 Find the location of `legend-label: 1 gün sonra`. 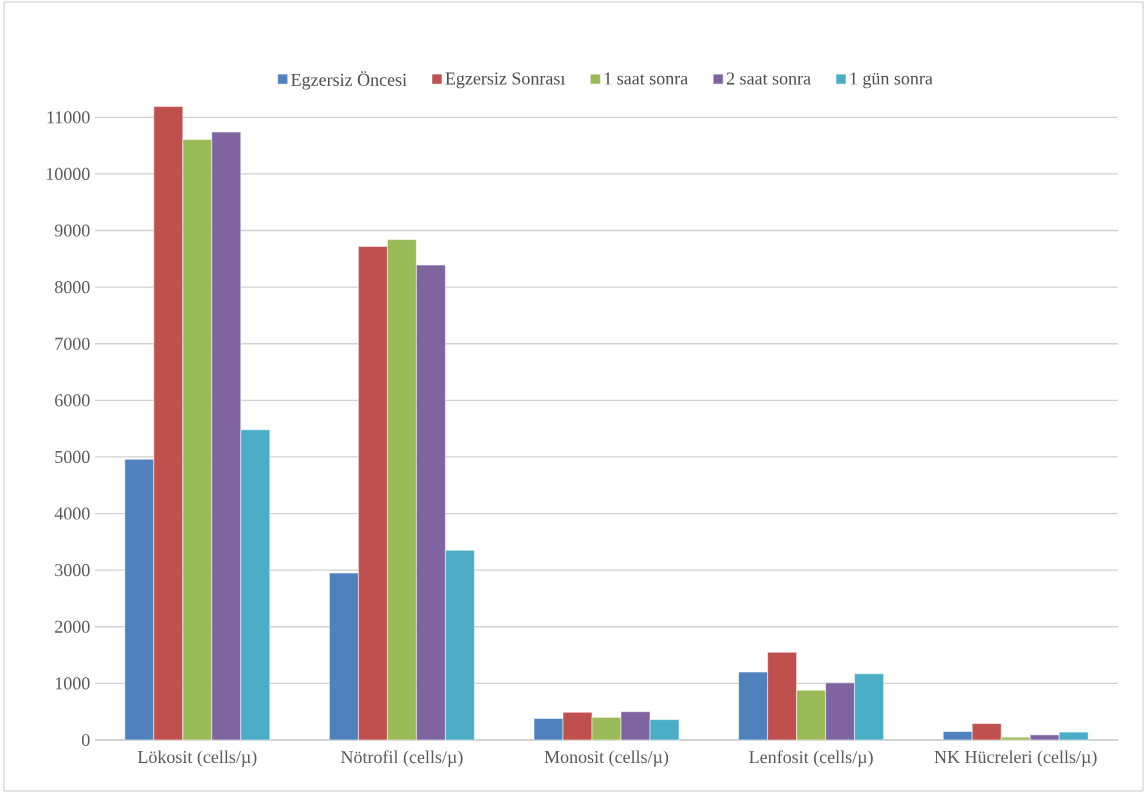

legend-label: 1 gün sonra is located at coordinates (891, 80).